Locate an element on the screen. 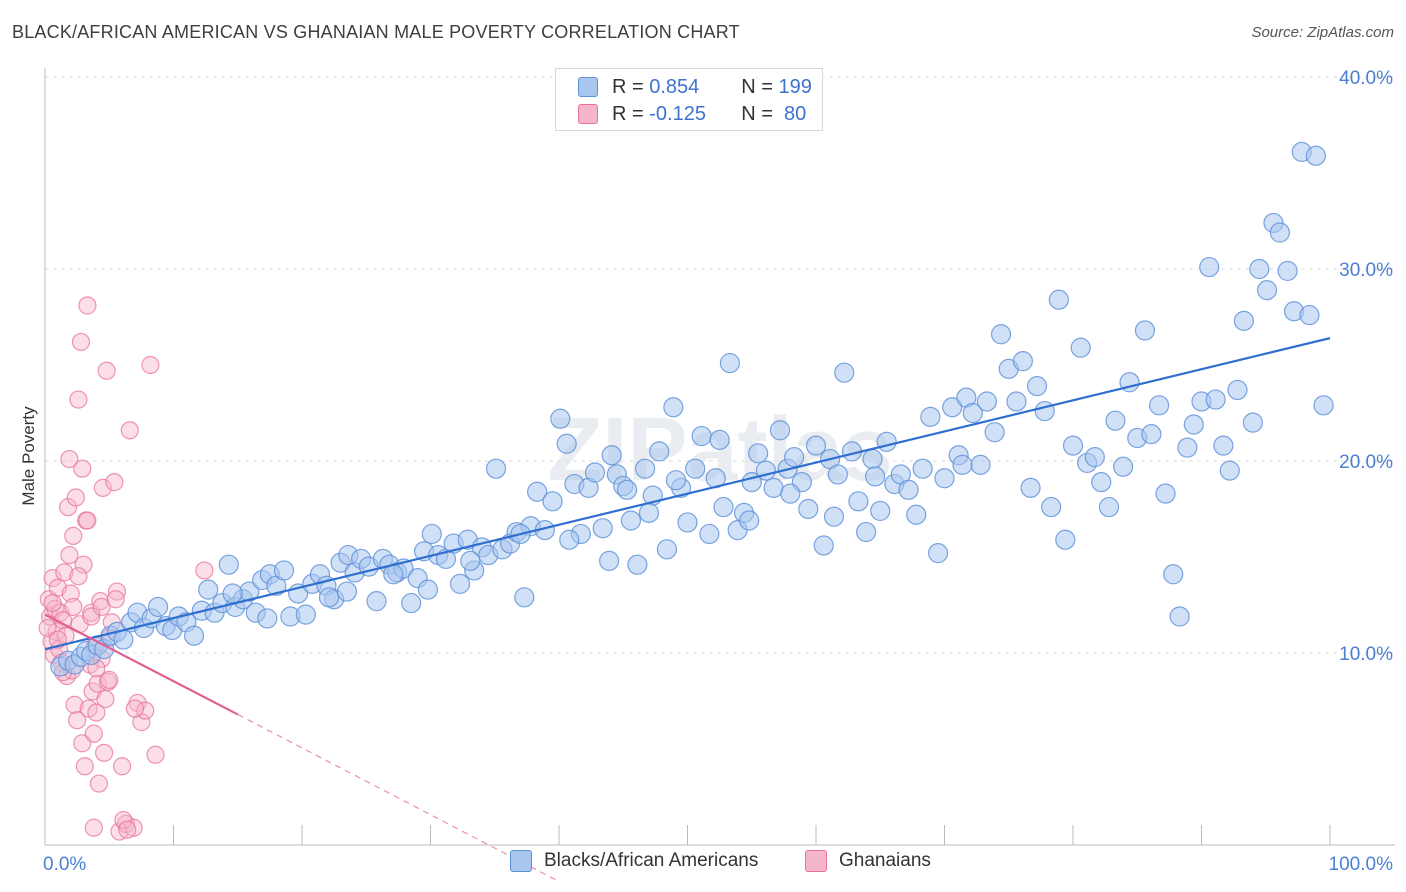 This screenshot has height=892, width=1406. series-legend-pink-swatch is located at coordinates (816, 861).